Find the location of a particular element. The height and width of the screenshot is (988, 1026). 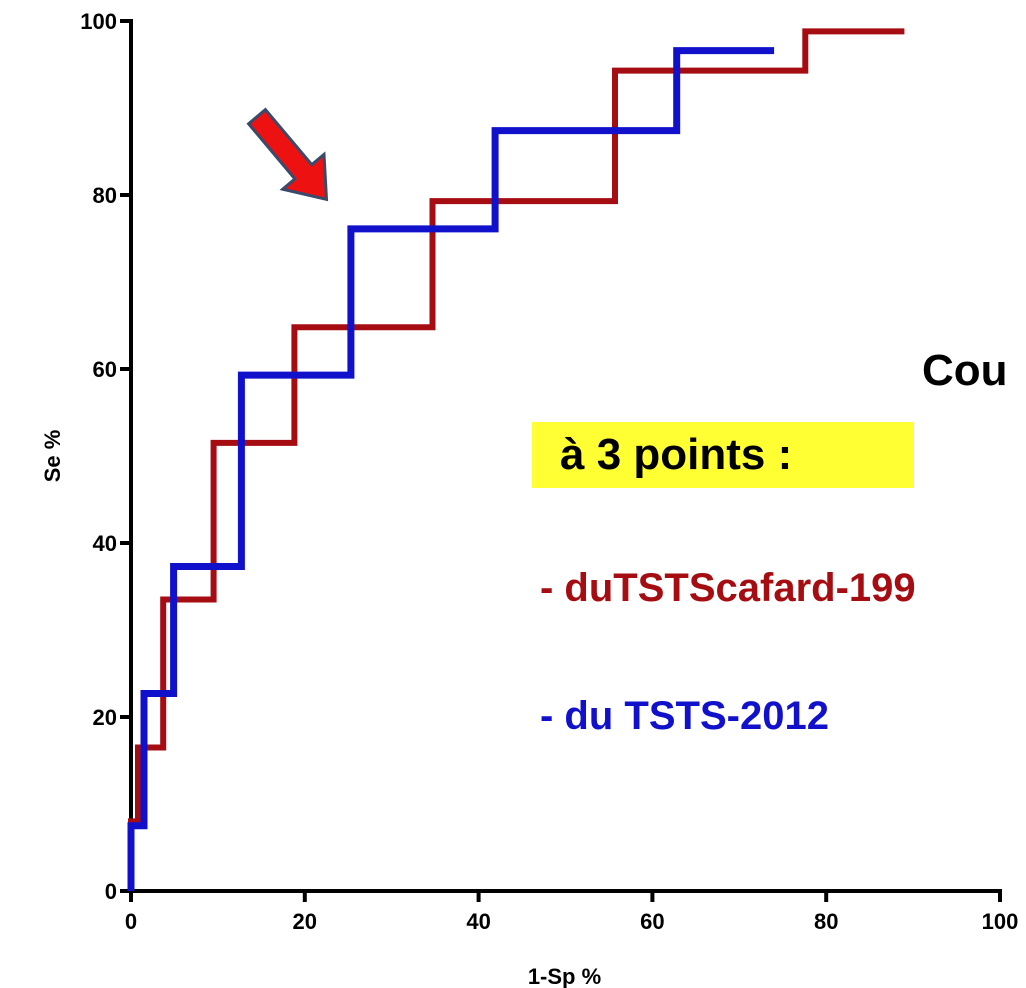

x-tick-label: 100 is located at coordinates (1000, 921).